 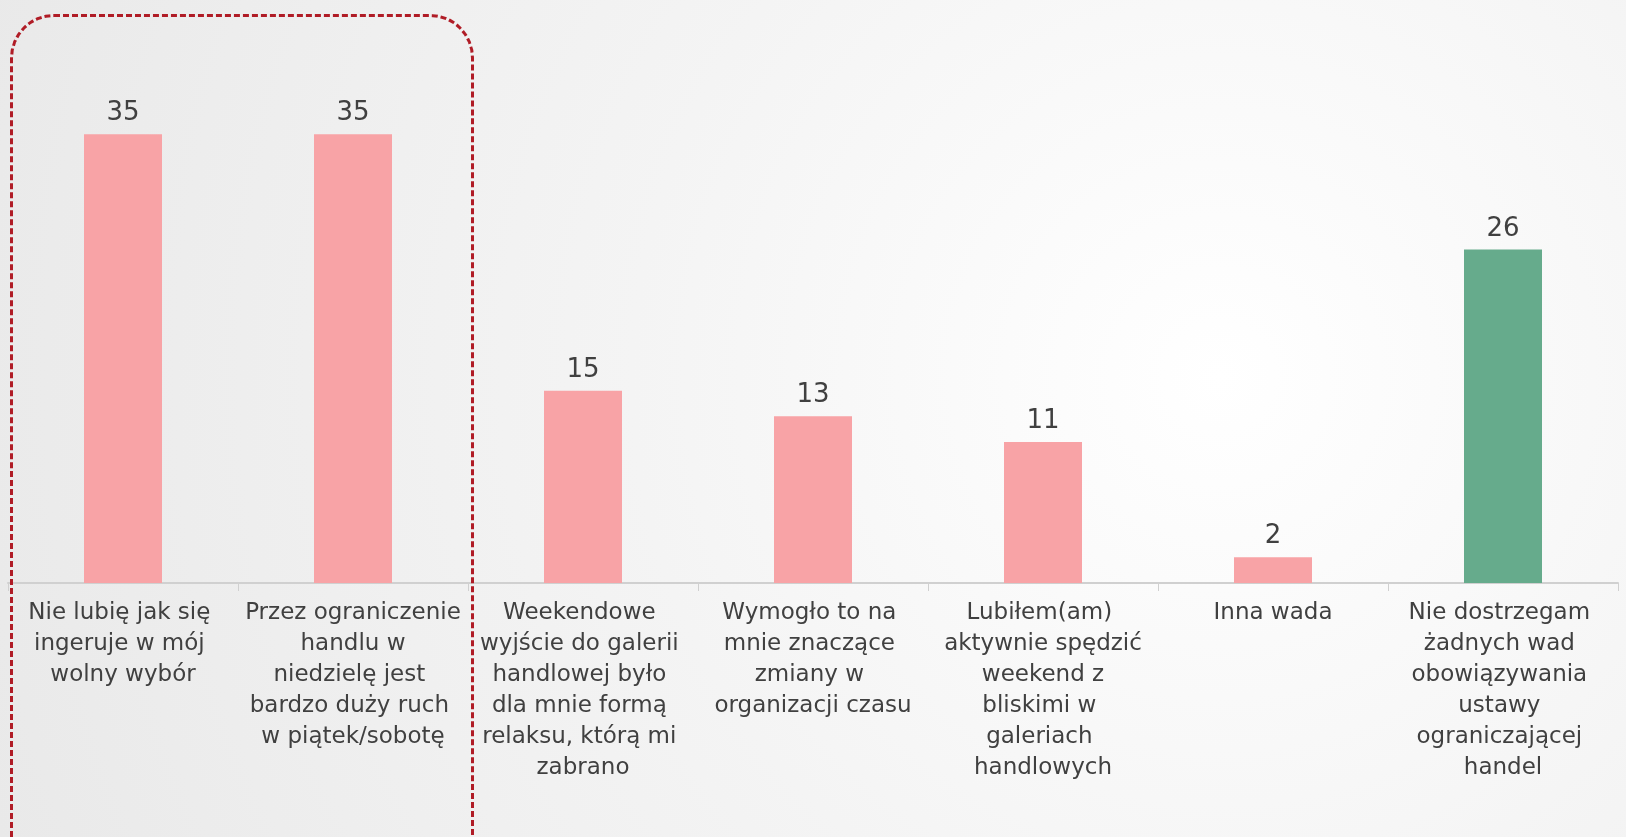 What do you see at coordinates (1503, 688) in the screenshot?
I see `x-tick-label: Nie dostrzegam żadnych wad obowiązywania ustawy ograniczającej handel` at bounding box center [1503, 688].